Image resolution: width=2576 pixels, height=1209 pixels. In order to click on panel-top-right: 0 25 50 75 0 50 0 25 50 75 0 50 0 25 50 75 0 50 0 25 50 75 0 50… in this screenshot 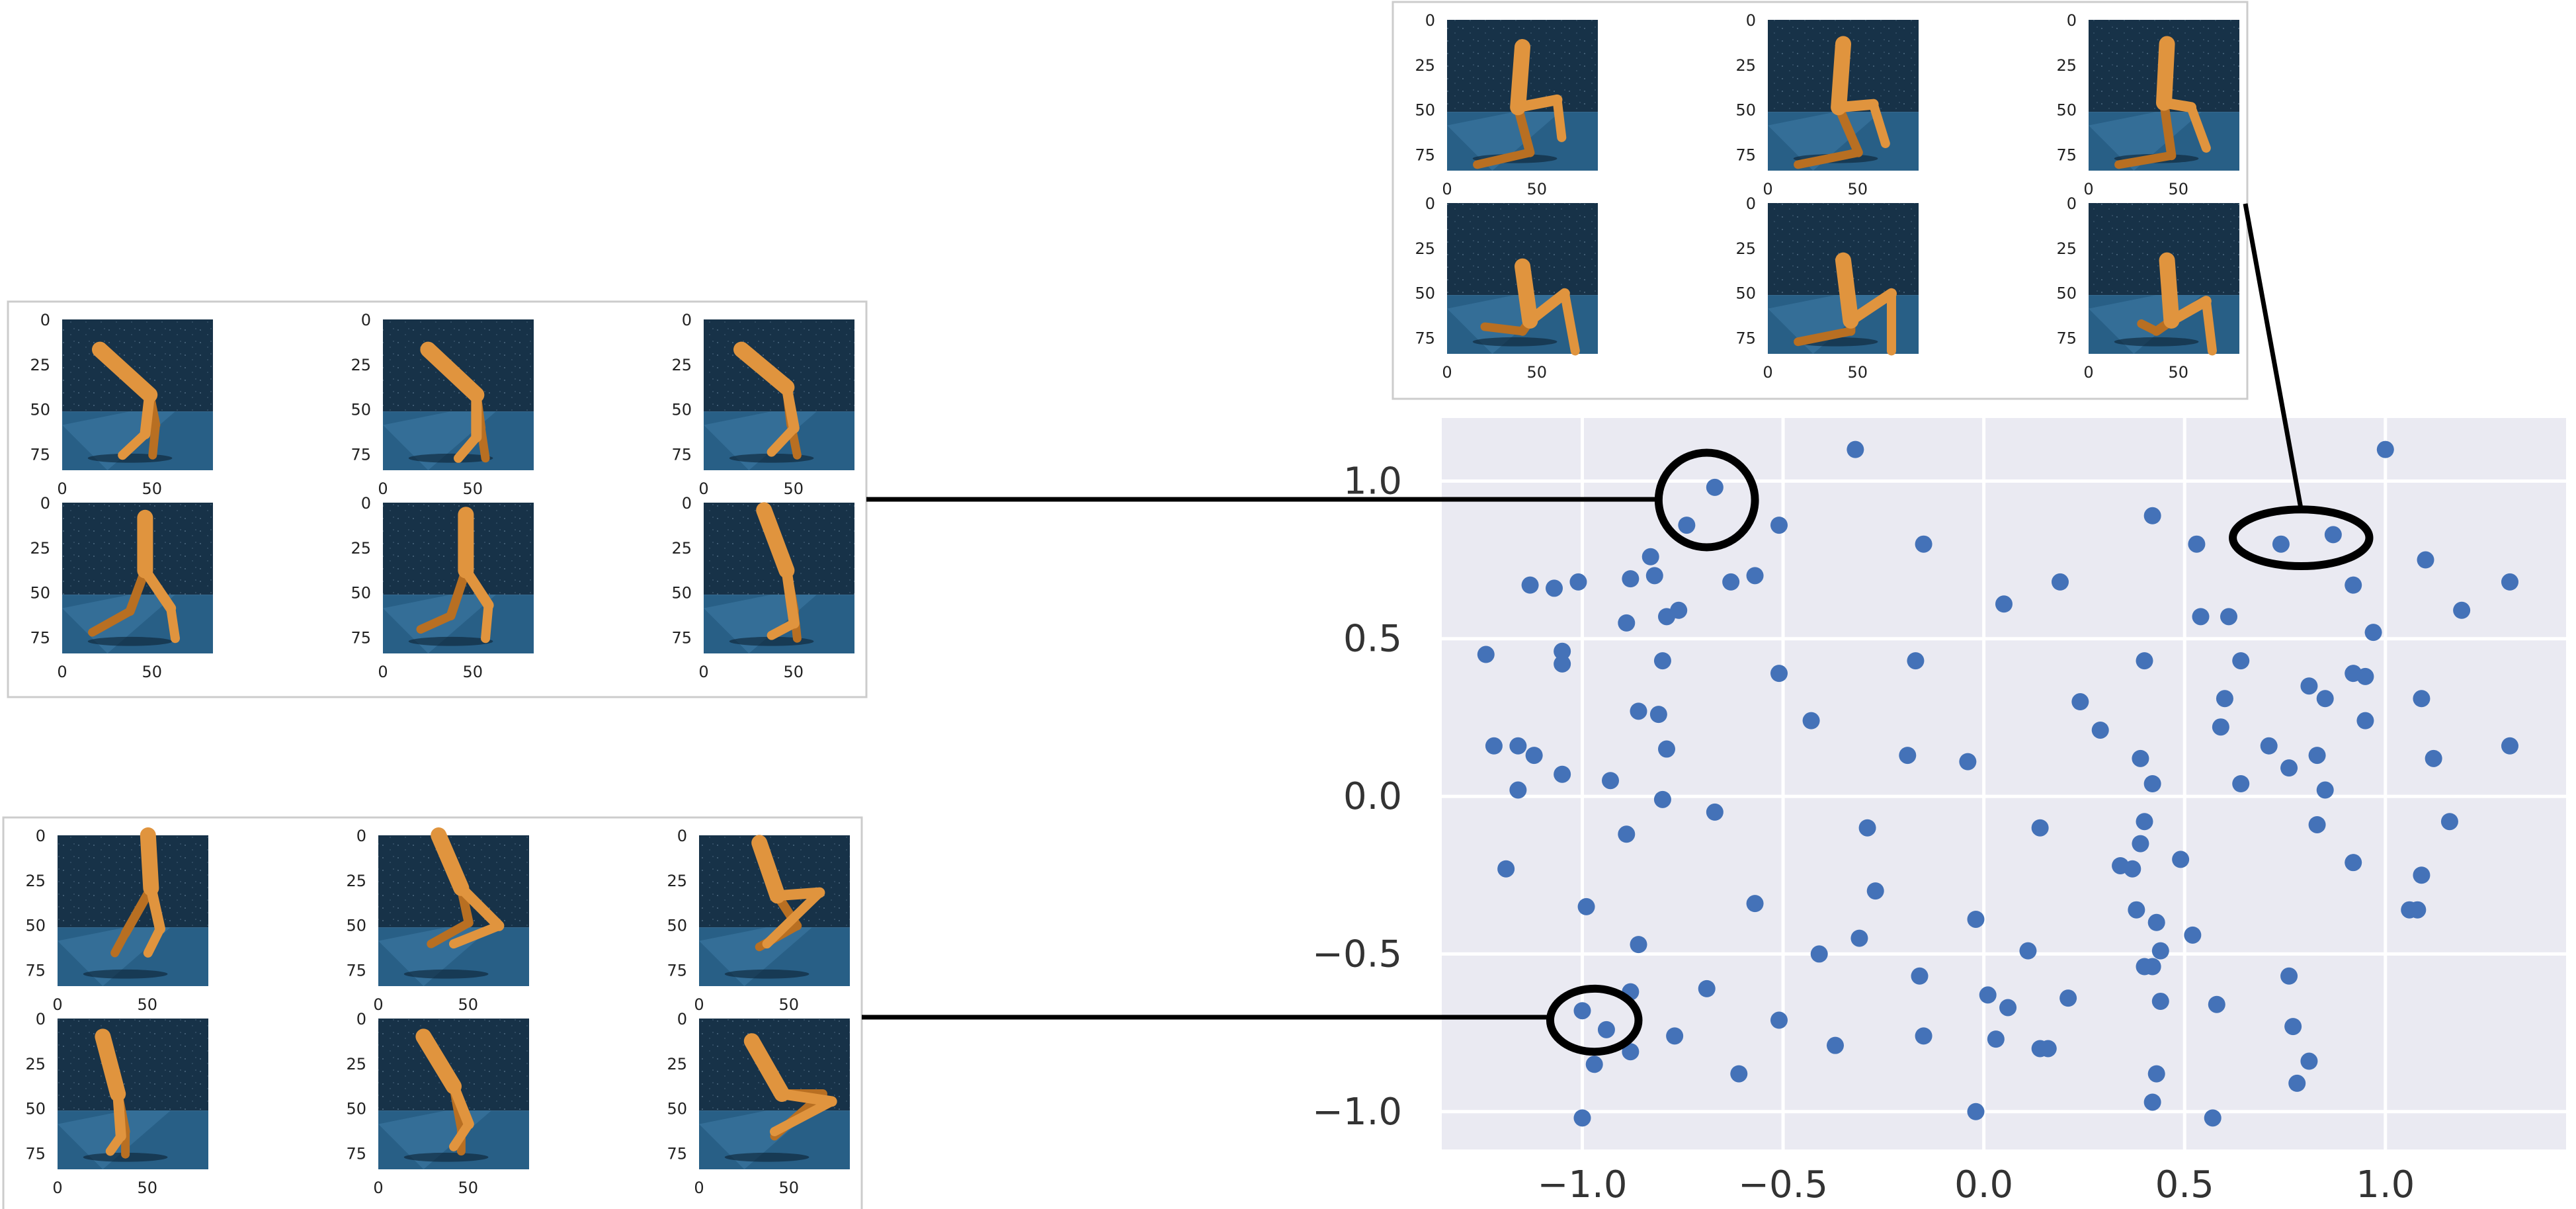, I will do `click(1820, 201)`.